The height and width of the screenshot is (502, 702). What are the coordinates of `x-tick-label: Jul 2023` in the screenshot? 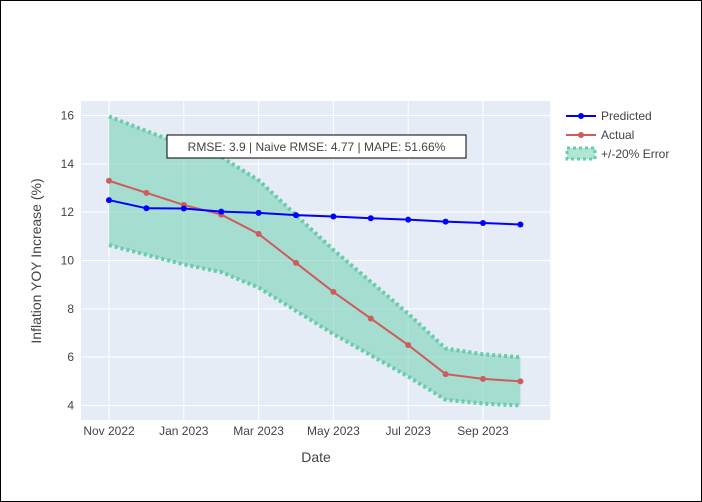 It's located at (409, 431).